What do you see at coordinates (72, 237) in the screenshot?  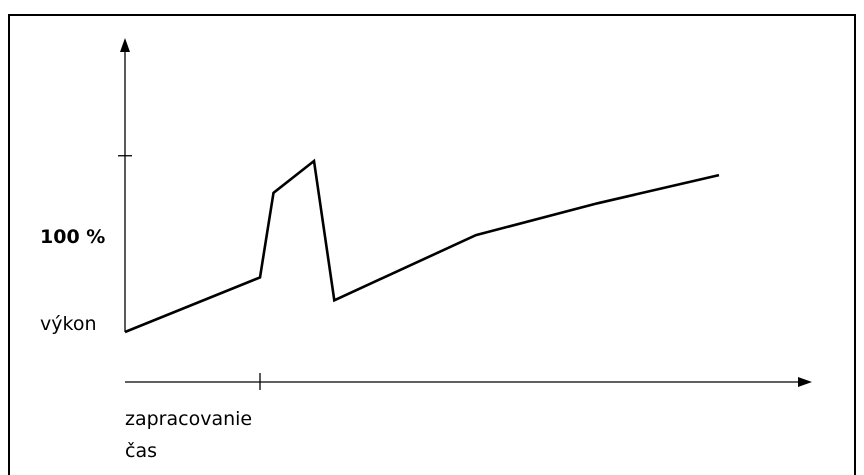 I see `y-tick-label: 100 %` at bounding box center [72, 237].